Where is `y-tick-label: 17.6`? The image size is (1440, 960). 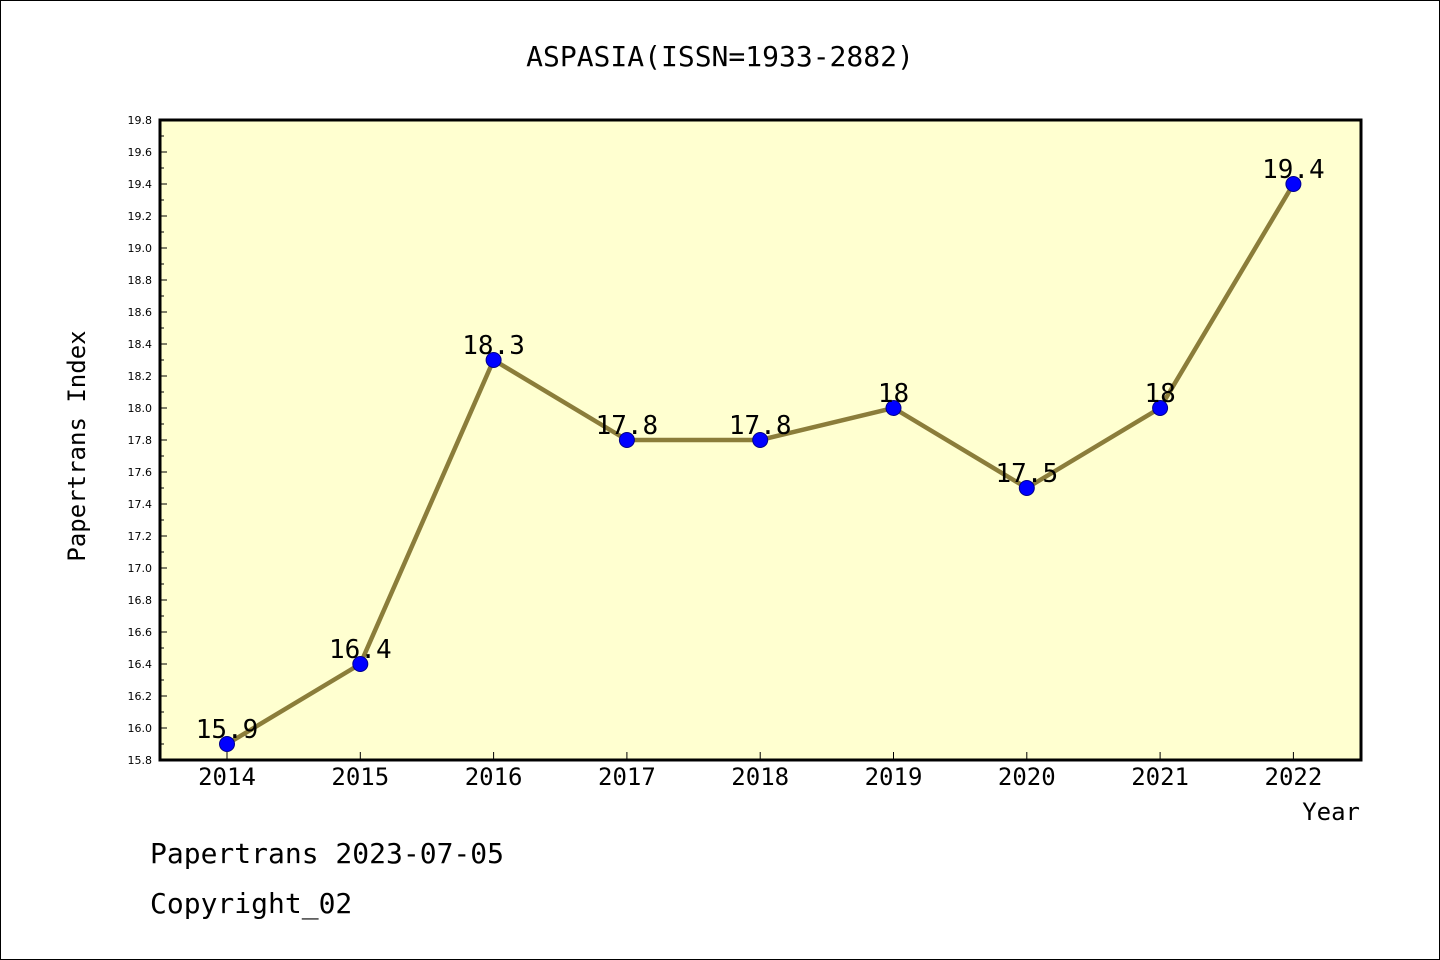 y-tick-label: 17.6 is located at coordinates (140, 472).